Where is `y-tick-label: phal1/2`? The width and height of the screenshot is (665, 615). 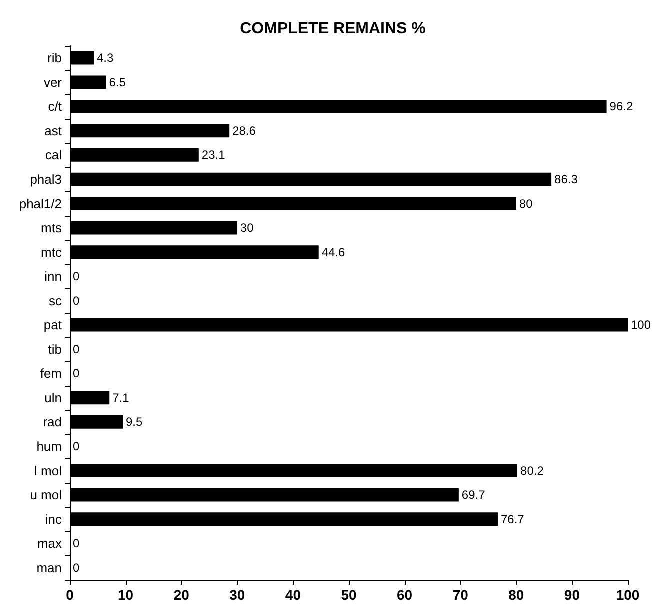 y-tick-label: phal1/2 is located at coordinates (40, 204).